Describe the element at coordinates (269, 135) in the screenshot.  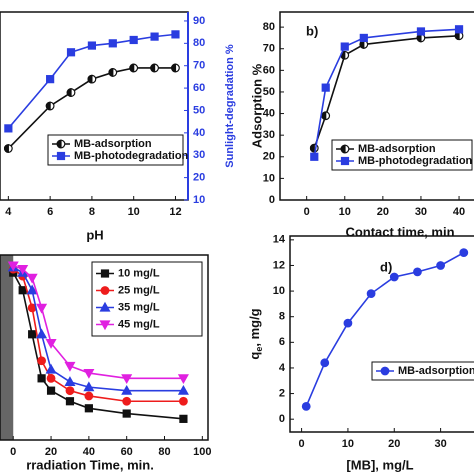
I see `y-tick-label: 30` at that location.